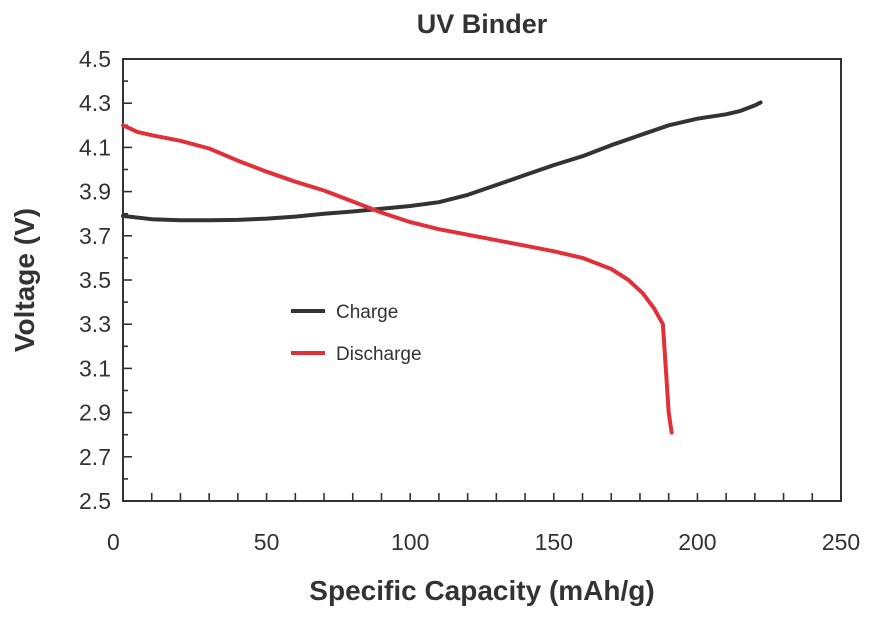  I want to click on x-tick-label: 0, so click(113, 542).